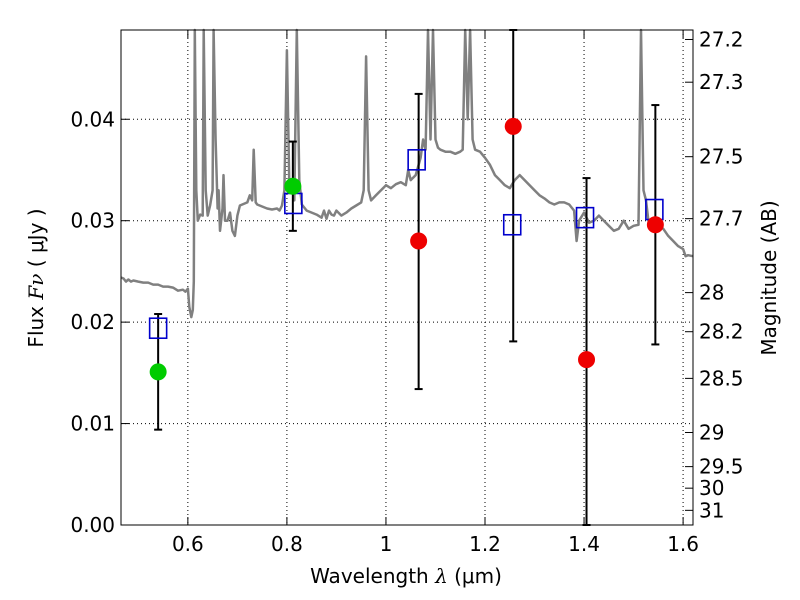 The width and height of the screenshot is (800, 600). I want to click on mag-tick-label: 29, so click(711, 432).